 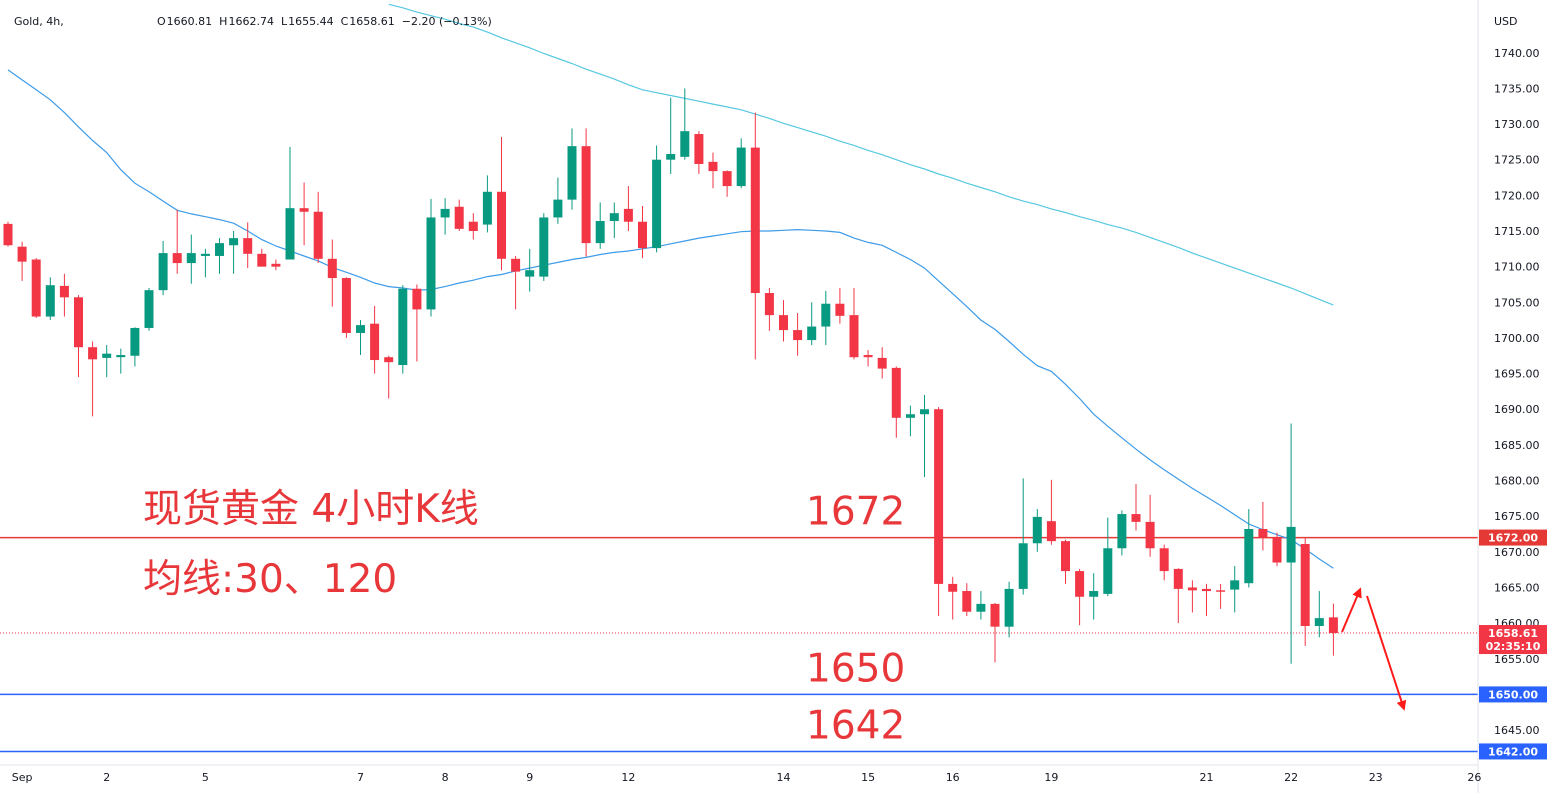 I want to click on last-price-box, so click(x=1513, y=640).